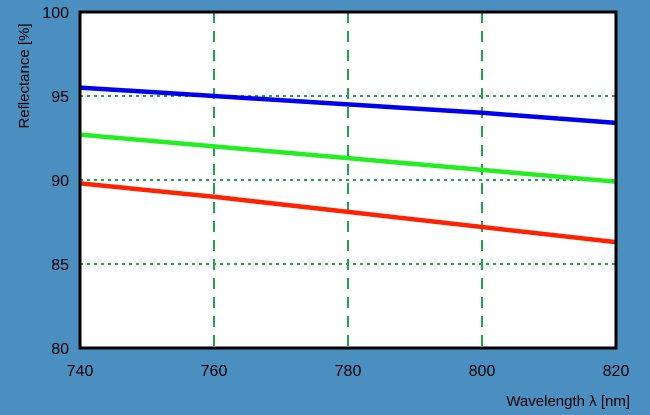 The image size is (650, 415). Describe the element at coordinates (60, 265) in the screenshot. I see `y-tick-label-85: 85` at that location.